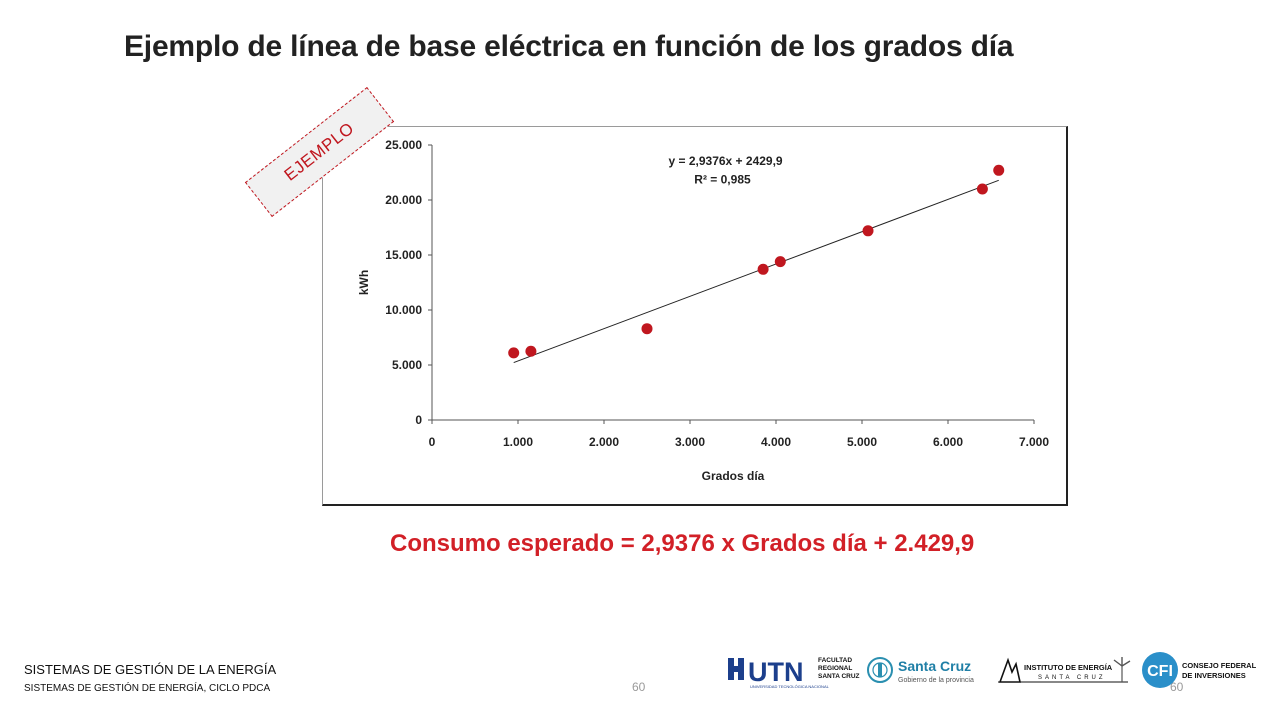 Image resolution: width=1280 pixels, height=720 pixels. I want to click on page-number-right: 60, so click(1177, 687).